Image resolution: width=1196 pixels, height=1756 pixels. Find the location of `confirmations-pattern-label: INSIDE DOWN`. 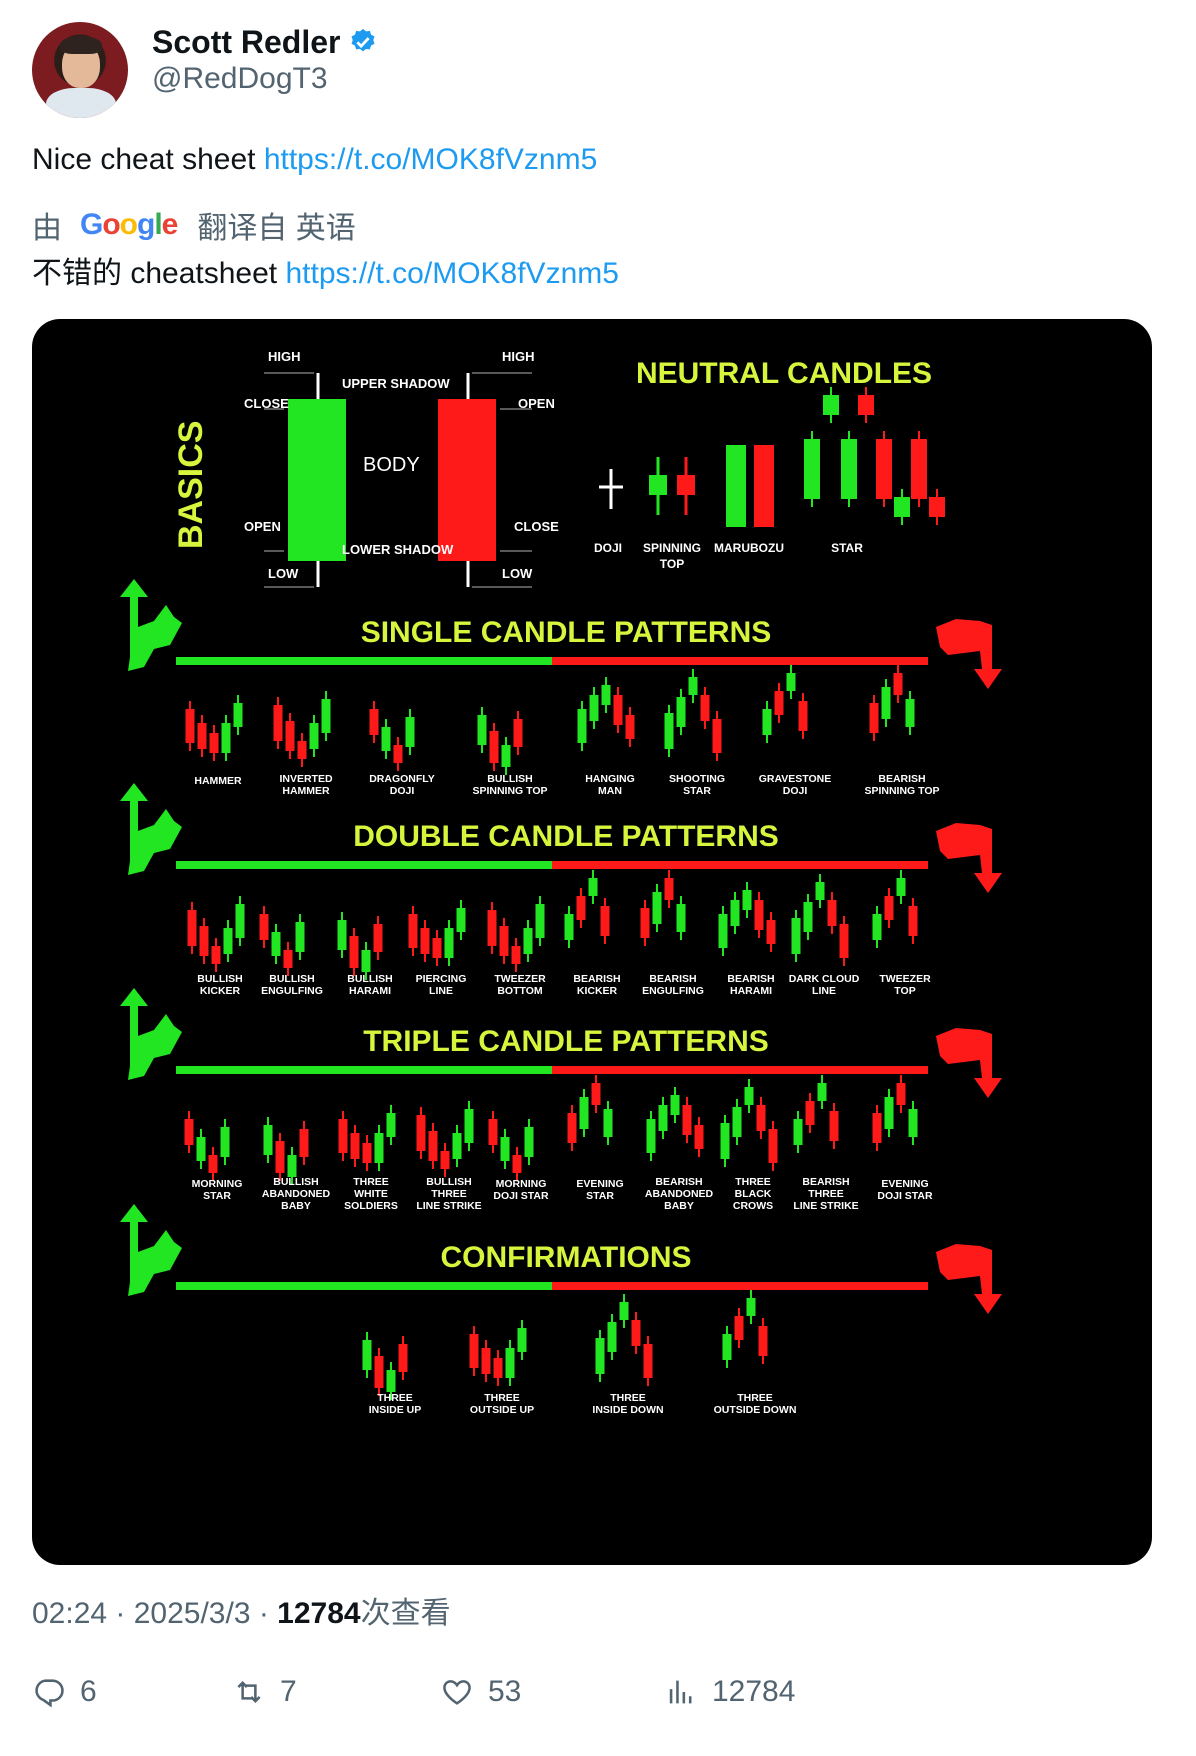

confirmations-pattern-label: INSIDE DOWN is located at coordinates (627, 1410).